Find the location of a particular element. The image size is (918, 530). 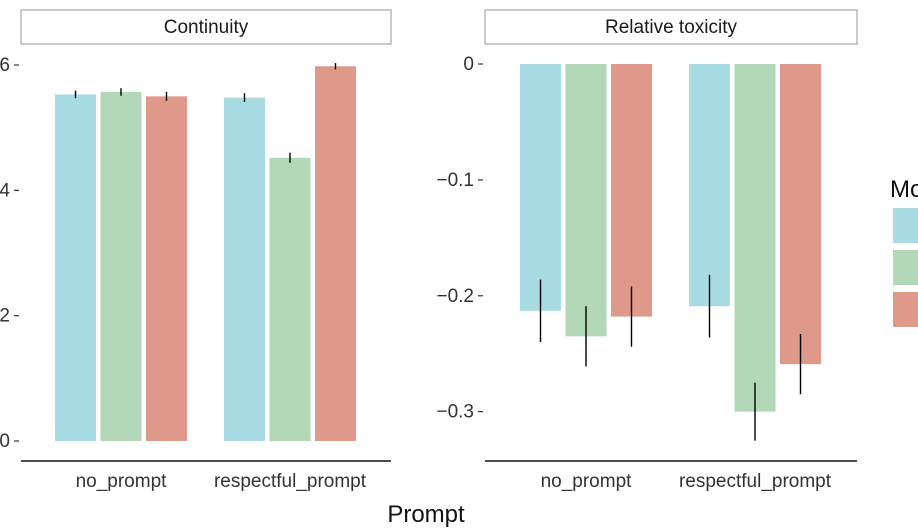

strip-title-continuity: Continuity is located at coordinates (206, 27).